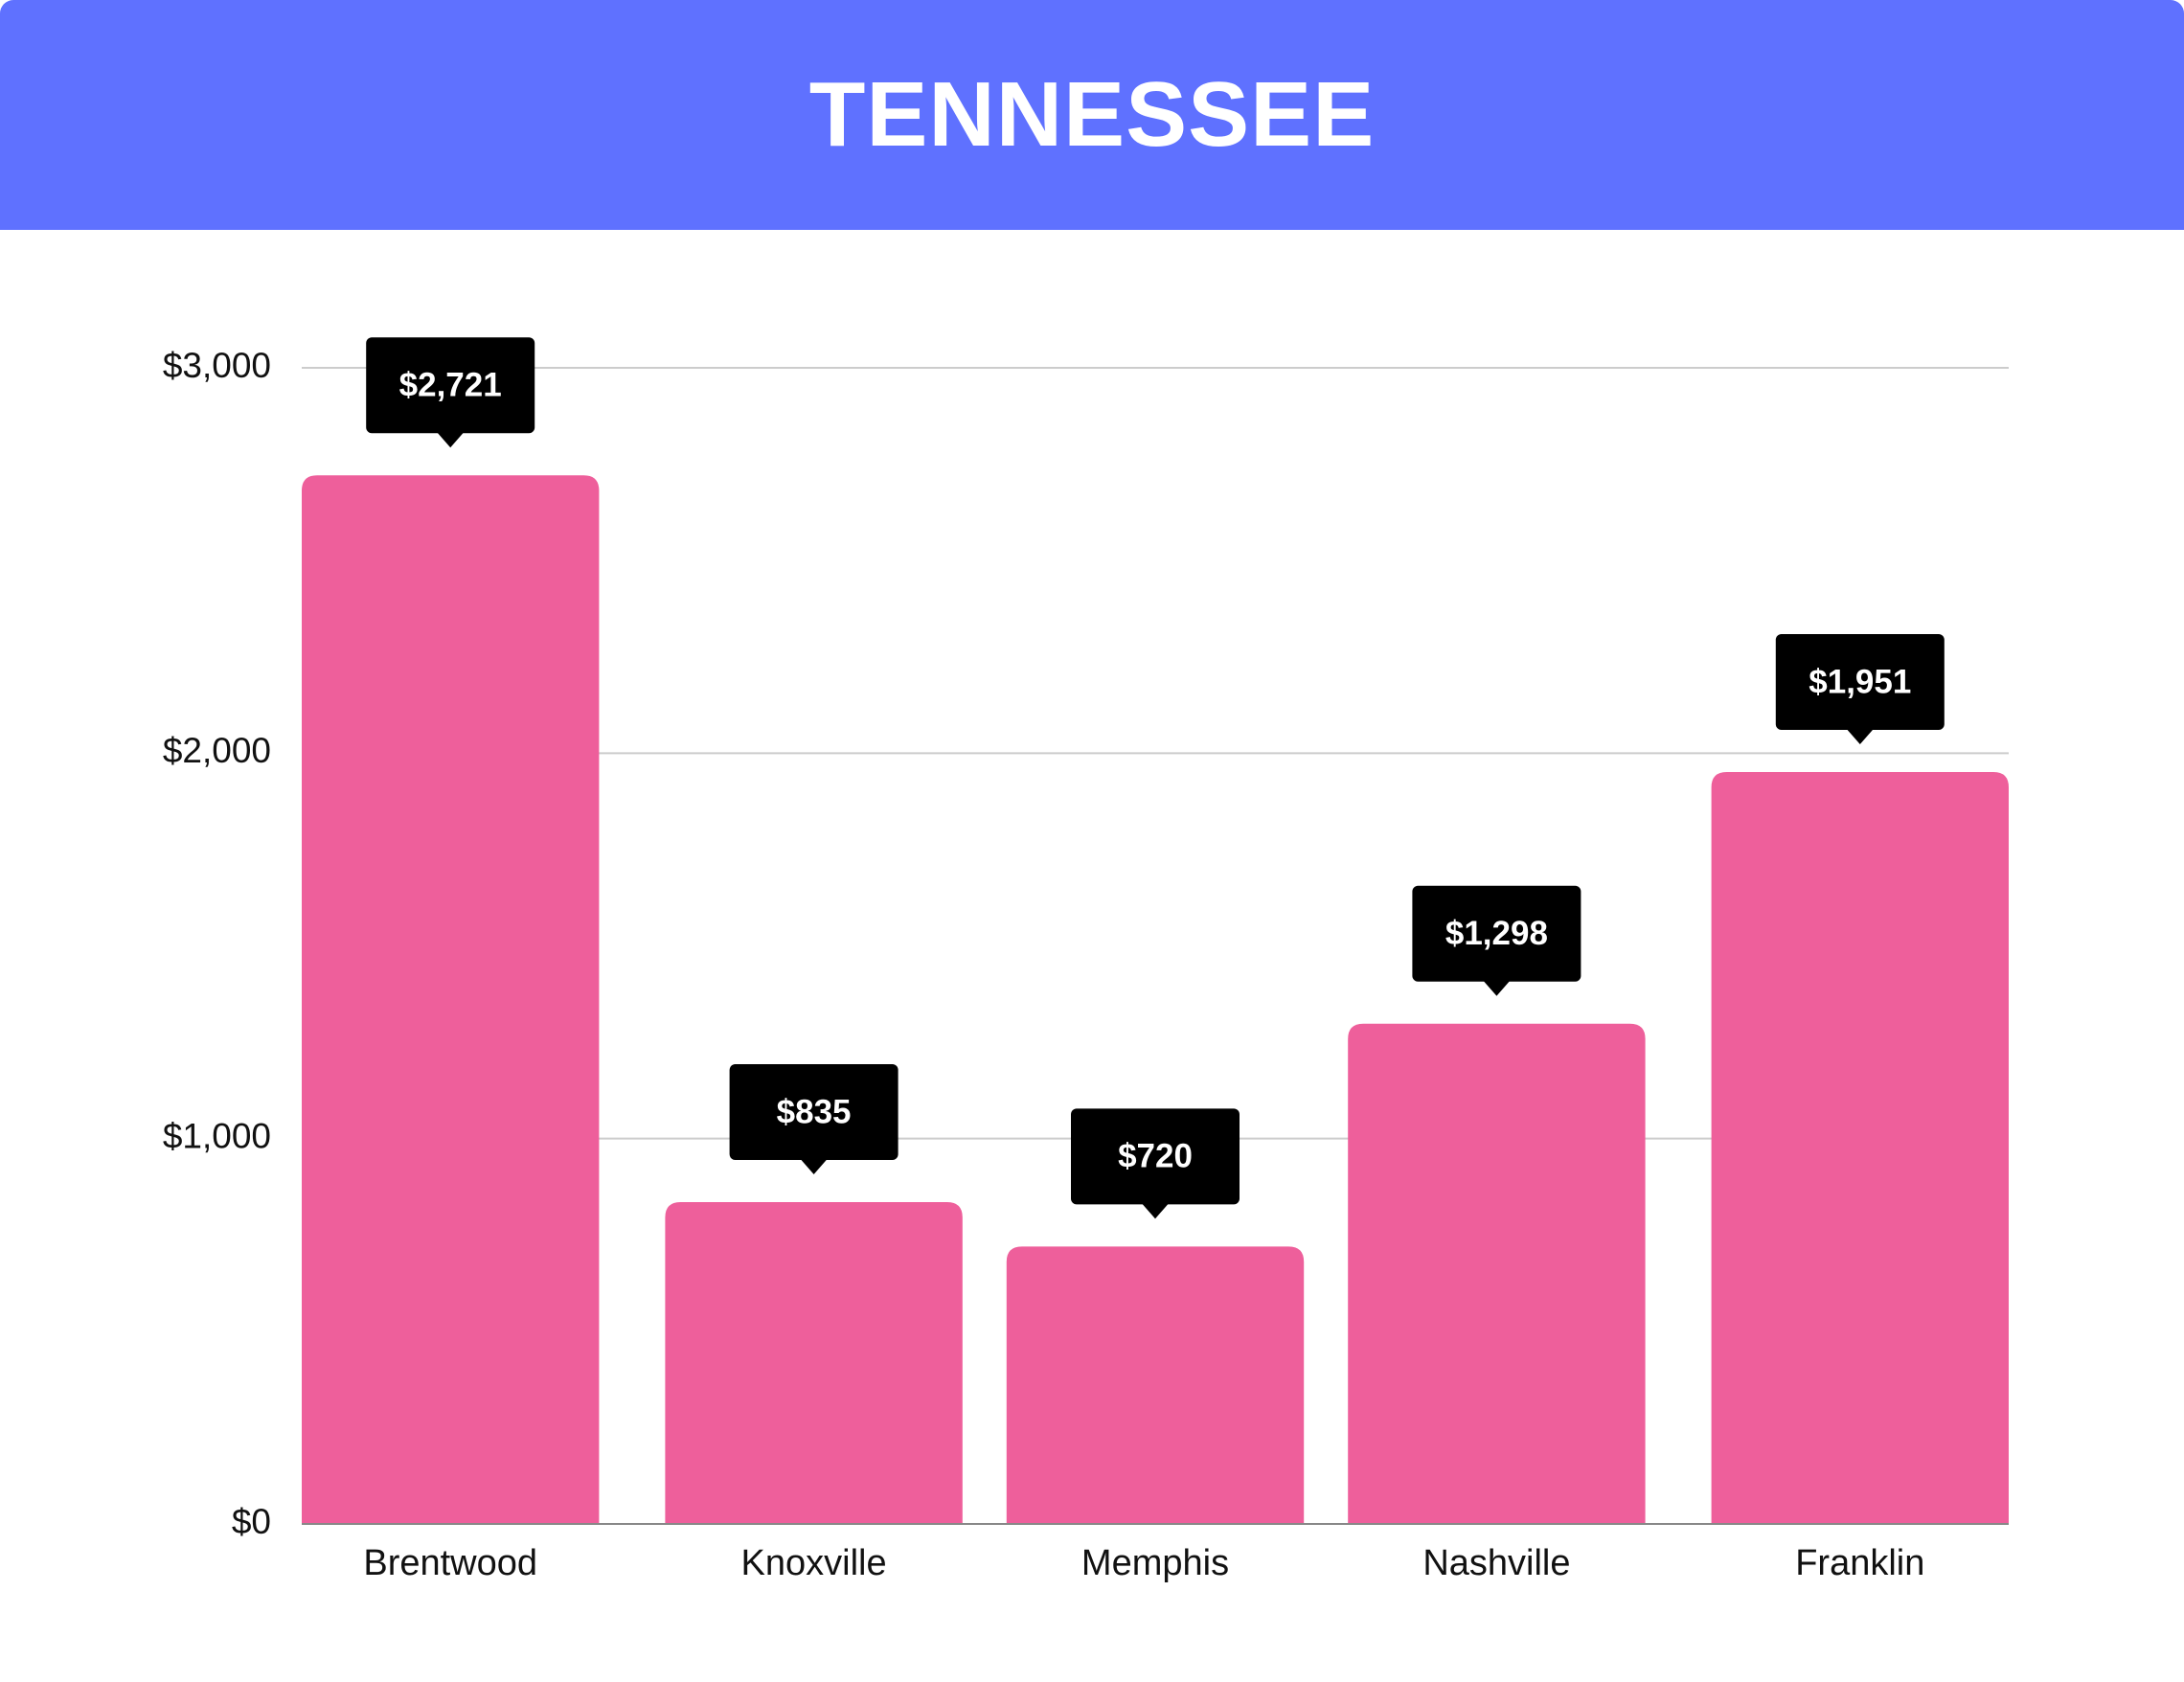 Image resolution: width=2184 pixels, height=1682 pixels. I want to click on data-label: $835, so click(814, 1111).